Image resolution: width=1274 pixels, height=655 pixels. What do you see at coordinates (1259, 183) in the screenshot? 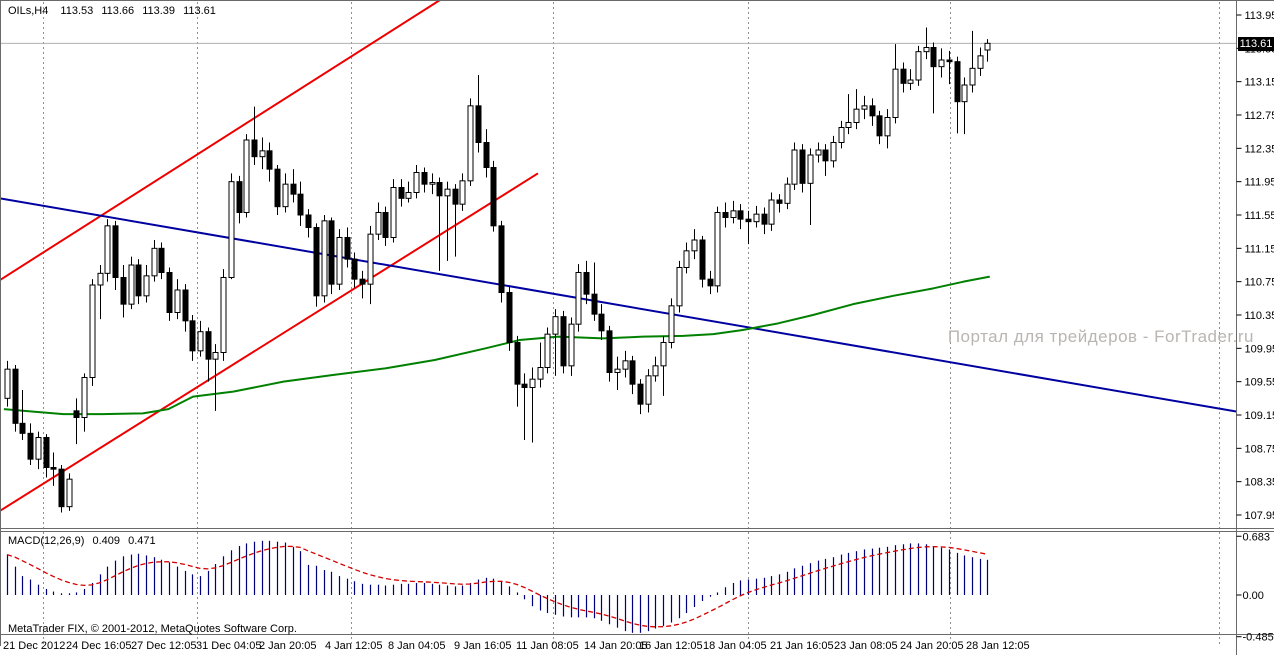
I see `svg-text: 111.95` at bounding box center [1259, 183].